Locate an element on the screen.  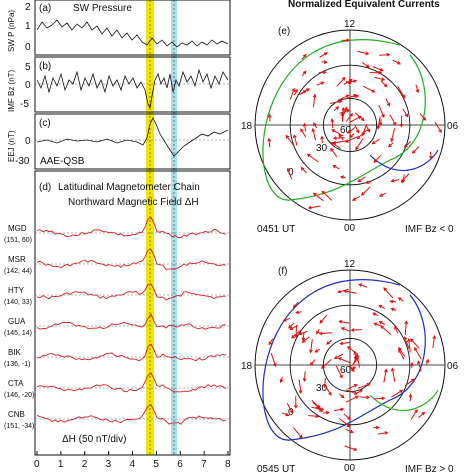
panel-b-tick-0: 0 is located at coordinates (28, 85).